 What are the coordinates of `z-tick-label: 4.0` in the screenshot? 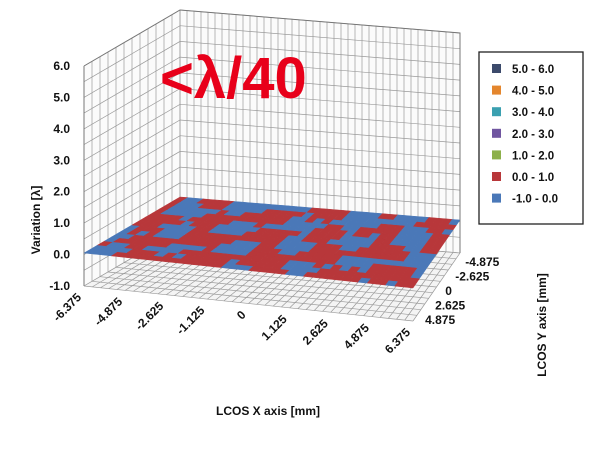 It's located at (61, 129).